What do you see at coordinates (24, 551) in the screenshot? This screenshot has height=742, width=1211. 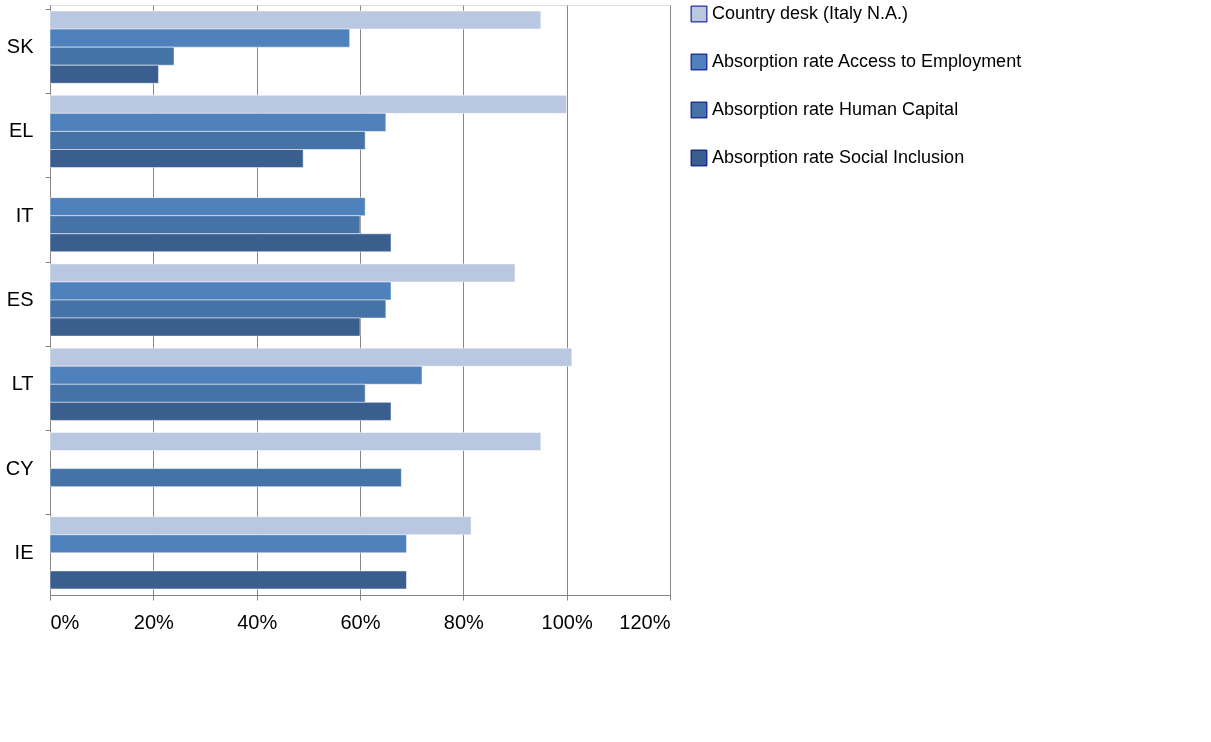 I see `y-tick-label: IE` at bounding box center [24, 551].